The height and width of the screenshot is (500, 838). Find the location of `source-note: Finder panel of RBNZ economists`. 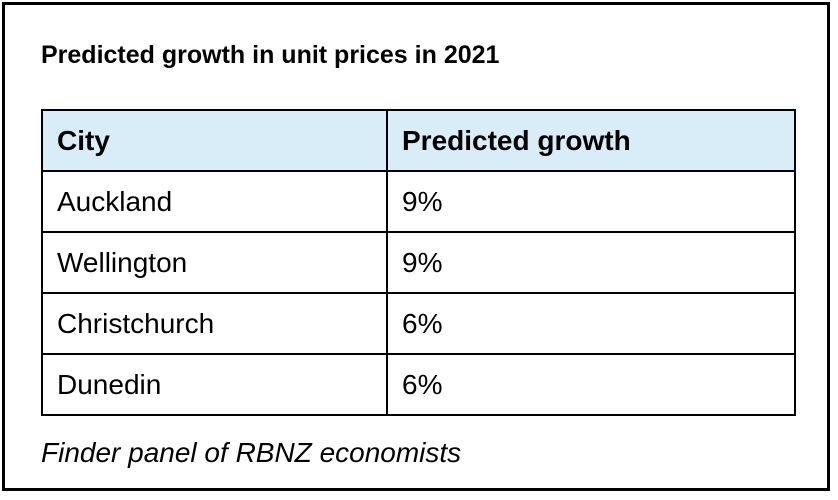

source-note: Finder panel of RBNZ economists is located at coordinates (251, 452).